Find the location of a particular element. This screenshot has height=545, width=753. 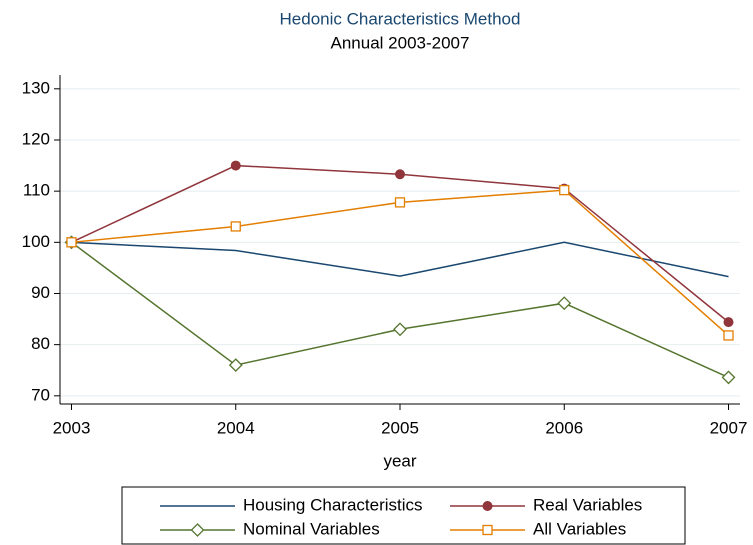

x-tick-label: 2003 is located at coordinates (72, 427).